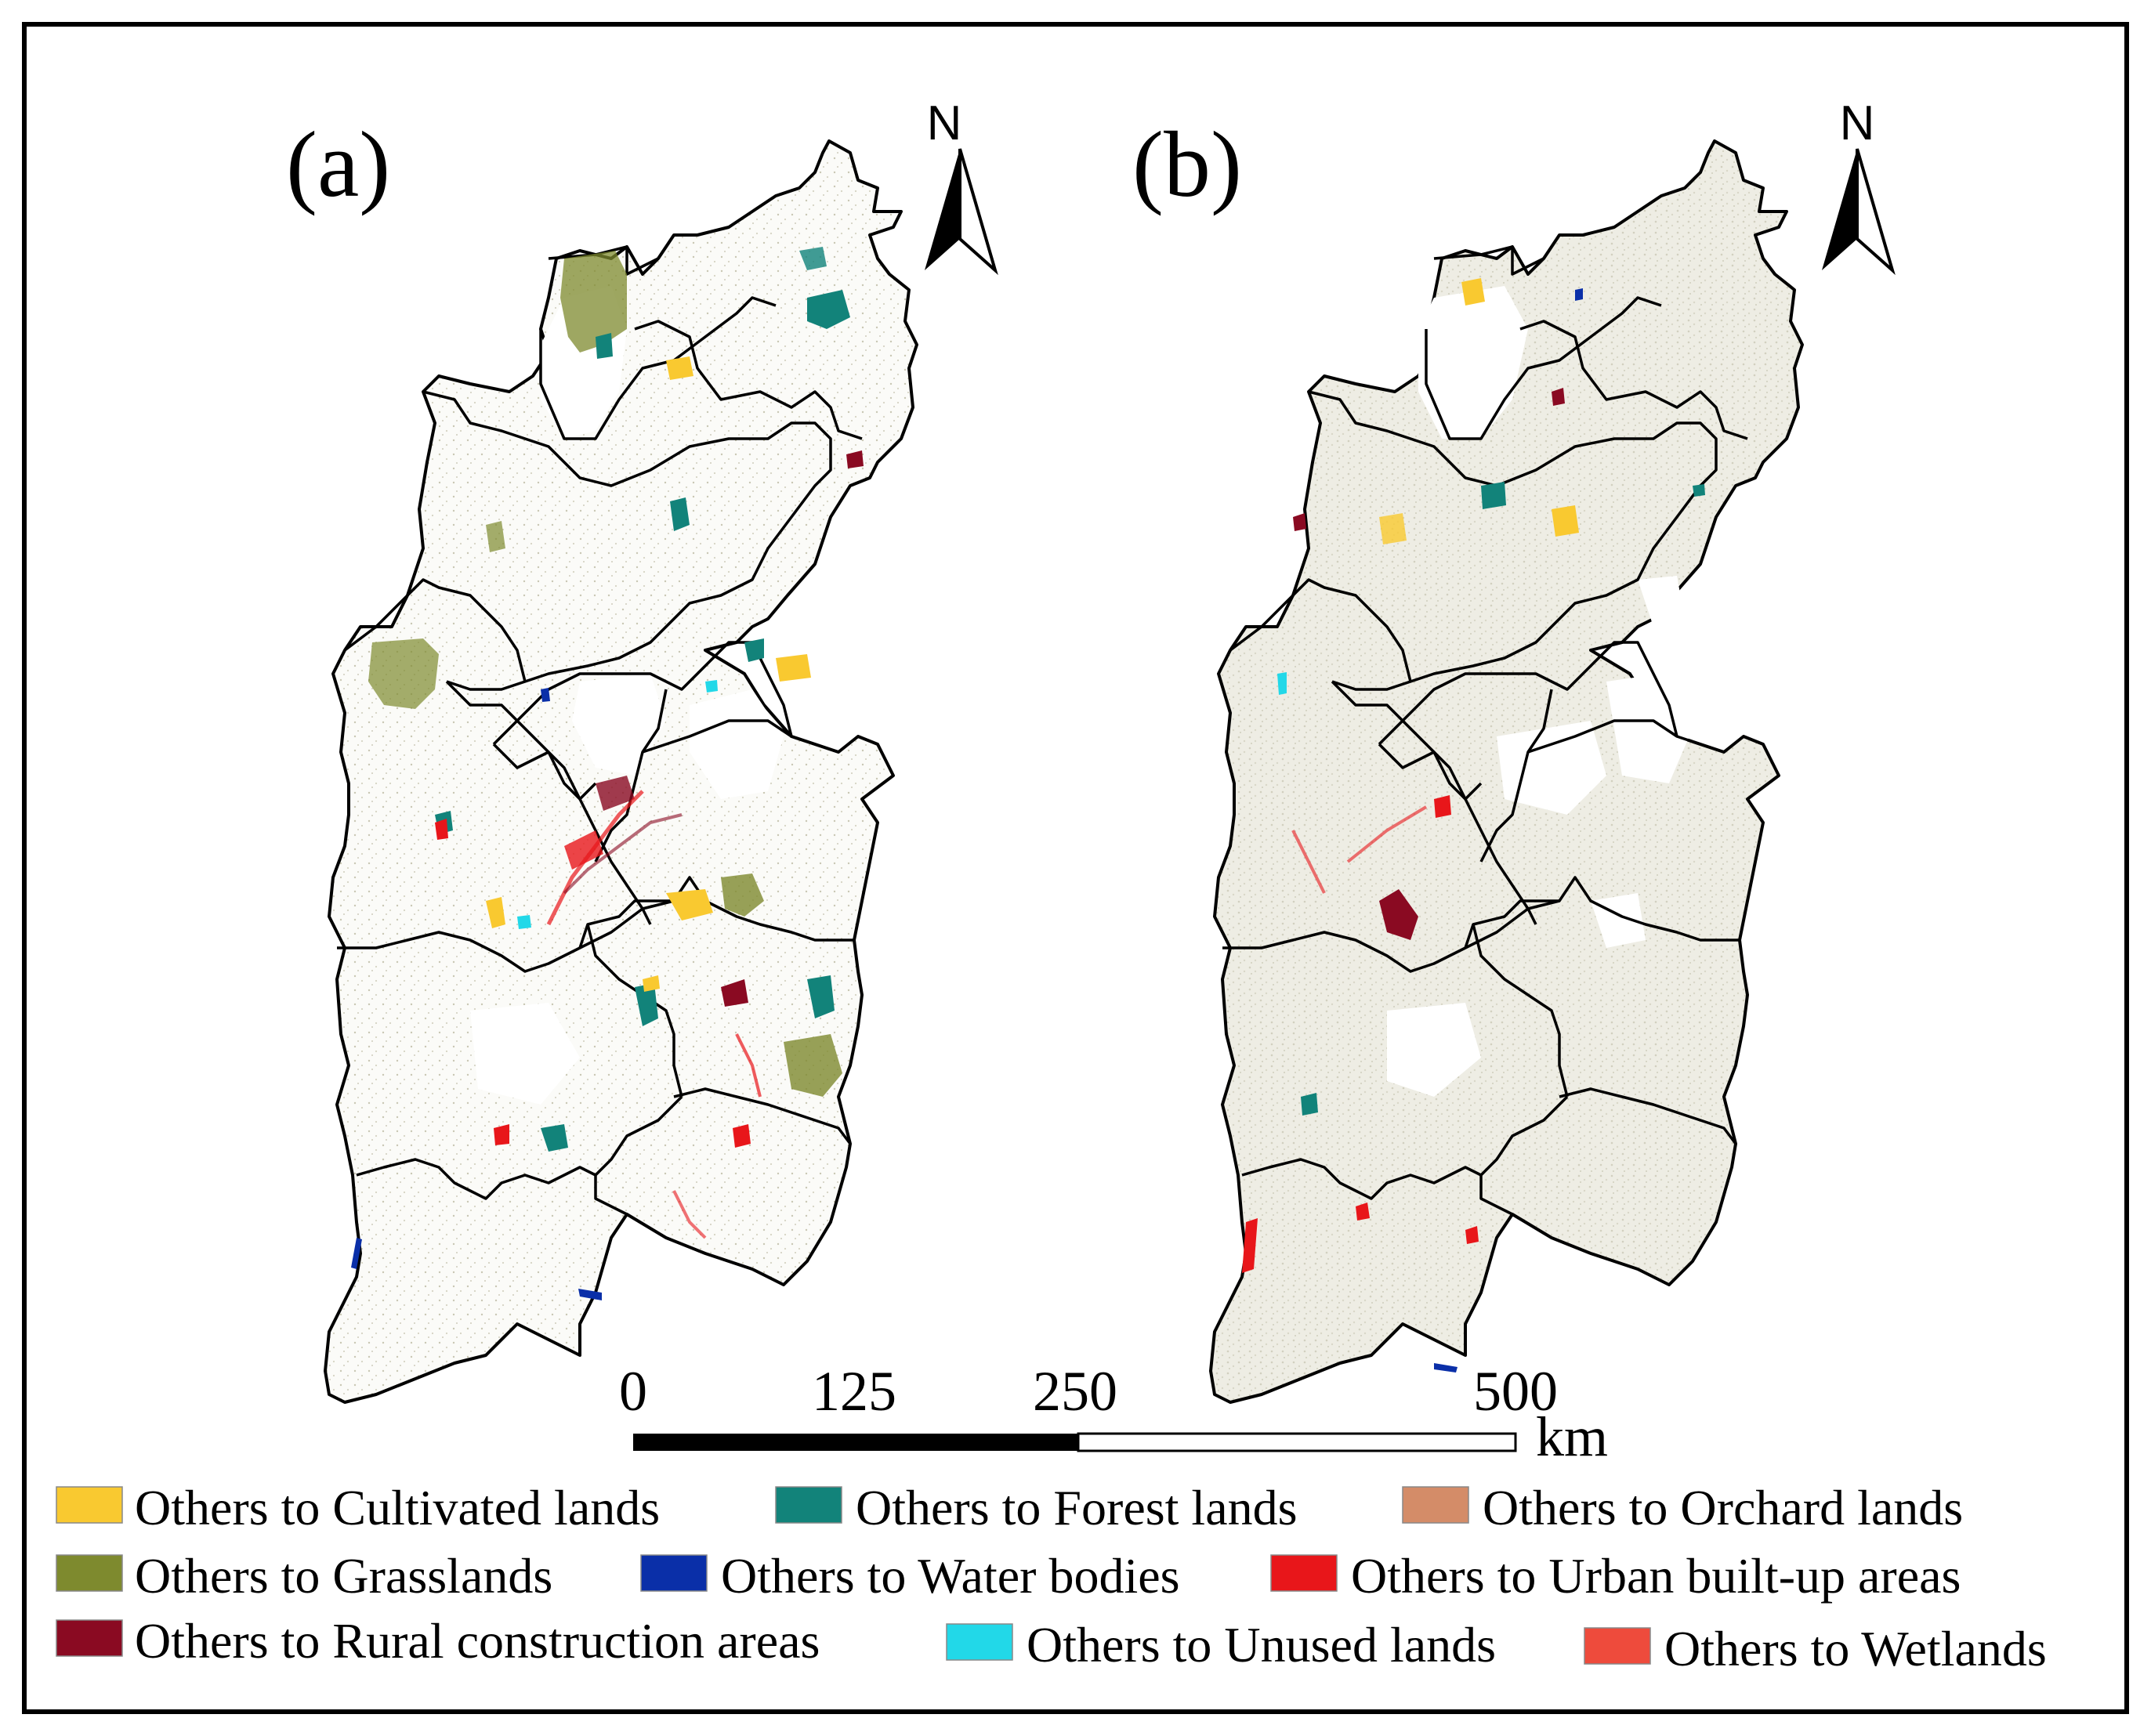  Describe the element at coordinates (1572, 1436) in the screenshot. I see `scale-unit: km` at that location.